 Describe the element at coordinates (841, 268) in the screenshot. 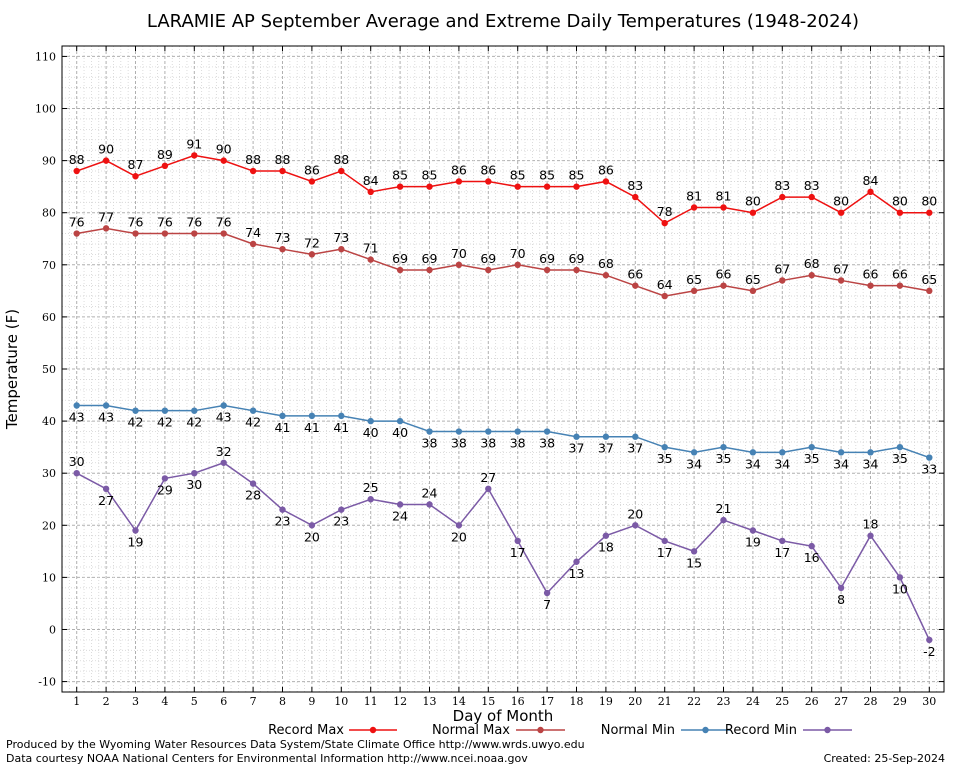

I see `normal-max-data-label: 67` at that location.